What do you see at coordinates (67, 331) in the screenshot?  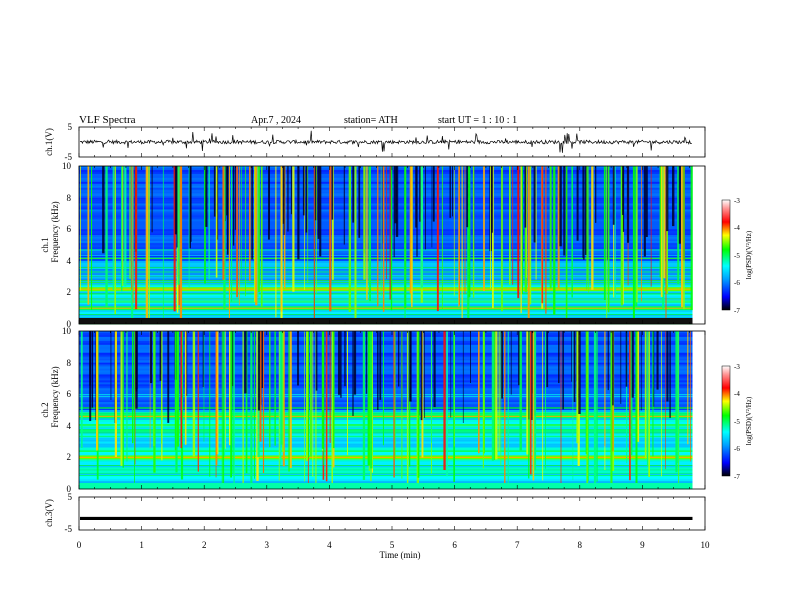 I see `ch2-freq-tick-10: 10` at bounding box center [67, 331].